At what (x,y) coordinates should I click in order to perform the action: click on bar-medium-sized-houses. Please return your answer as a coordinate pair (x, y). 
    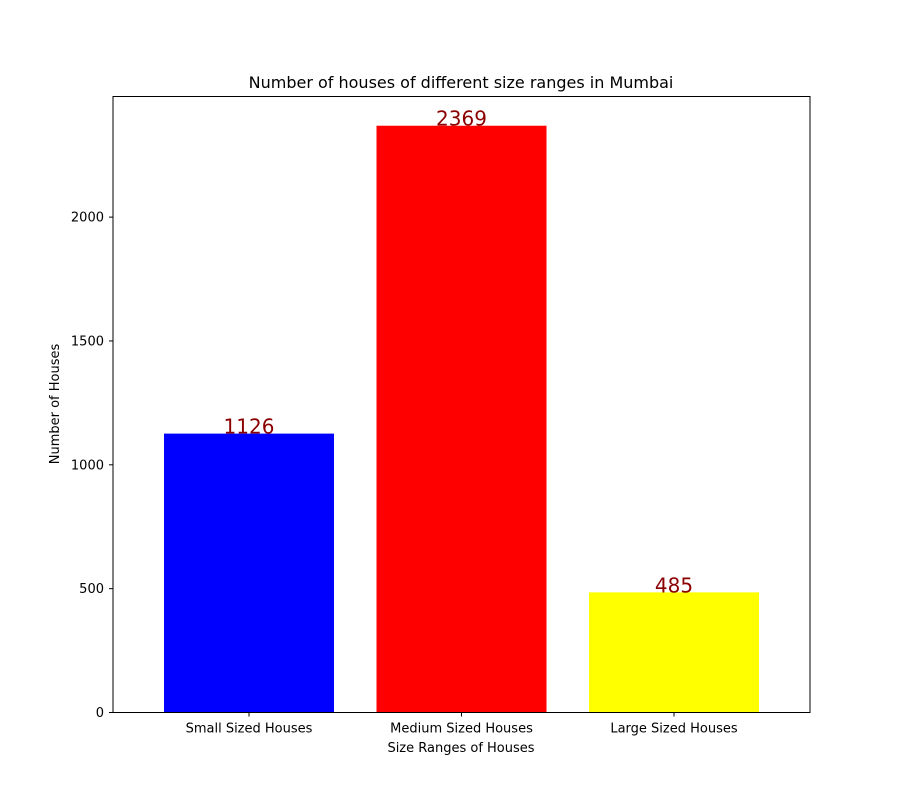
    Looking at the image, I should click on (461, 419).